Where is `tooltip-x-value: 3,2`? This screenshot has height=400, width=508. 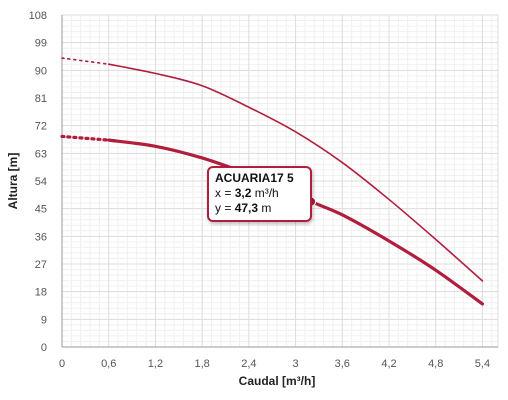 tooltip-x-value: 3,2 is located at coordinates (243, 193).